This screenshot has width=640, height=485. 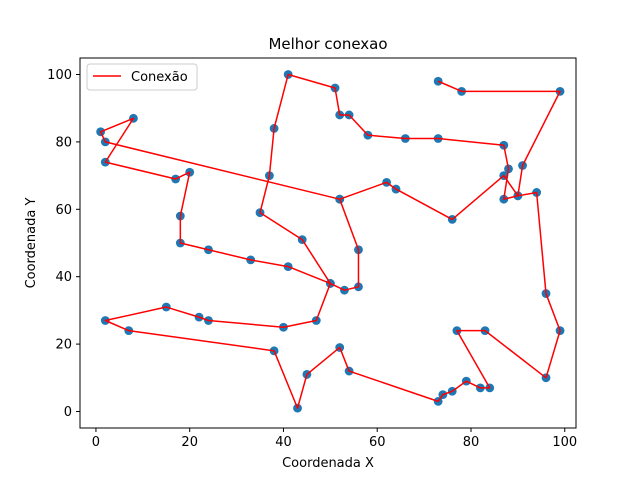 I want to click on y-tick-label: 0, so click(x=68, y=412).